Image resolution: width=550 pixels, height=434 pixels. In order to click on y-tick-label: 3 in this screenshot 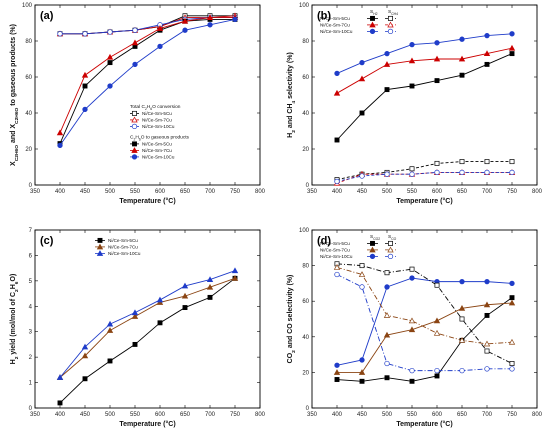, I will do `click(31, 333)`.